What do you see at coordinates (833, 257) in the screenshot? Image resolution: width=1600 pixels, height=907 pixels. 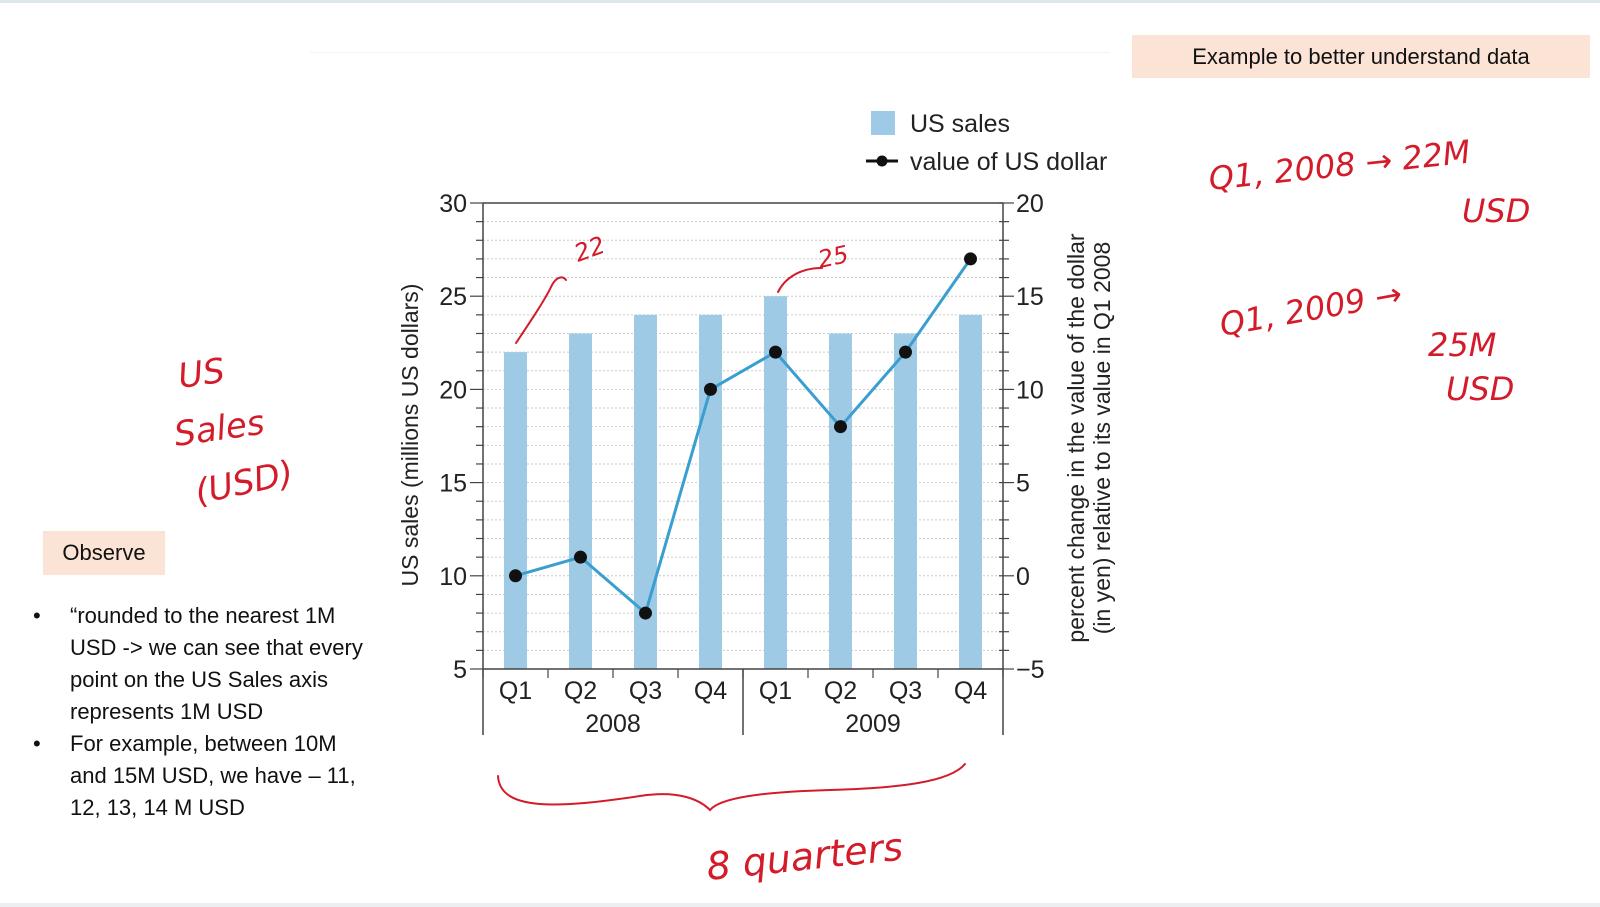 I see `hw-bar-label-25: 25` at bounding box center [833, 257].